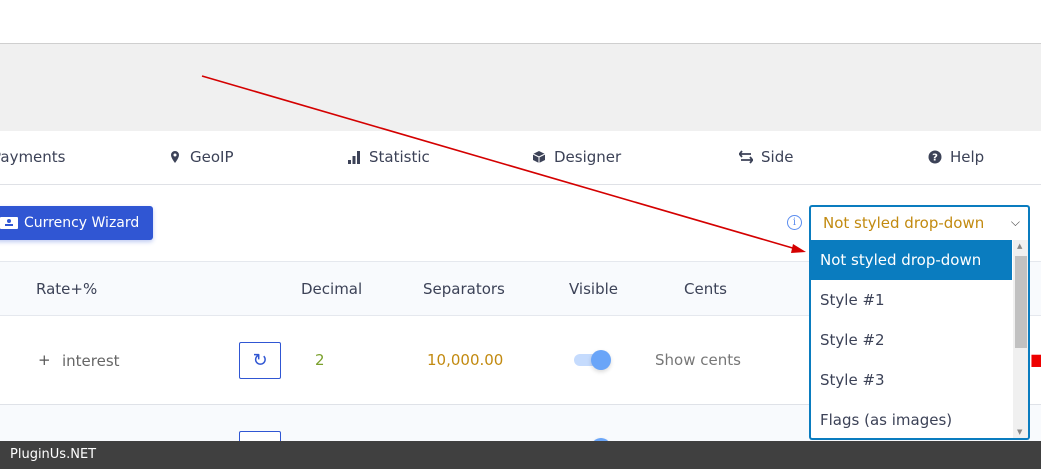  What do you see at coordinates (354, 157) in the screenshot?
I see `bar-chart-icon` at bounding box center [354, 157].